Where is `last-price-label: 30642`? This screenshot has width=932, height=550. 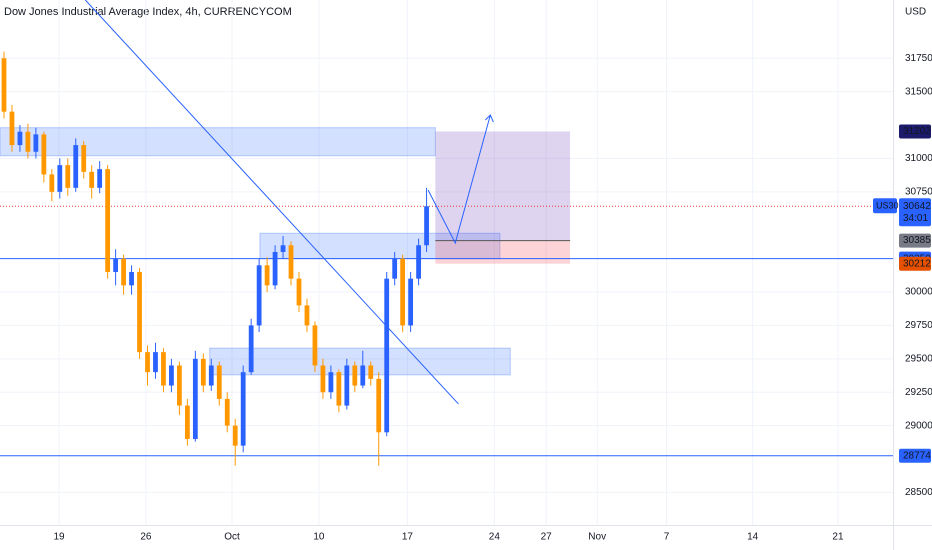 last-price-label: 30642 is located at coordinates (917, 206).